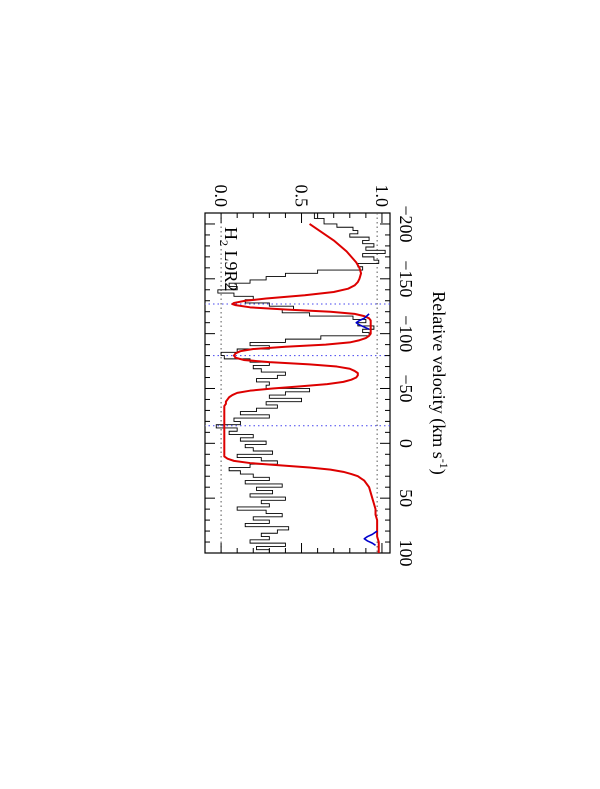 This screenshot has height=789, width=600. Describe the element at coordinates (406, 498) in the screenshot. I see `x-tick-label: 50` at that location.